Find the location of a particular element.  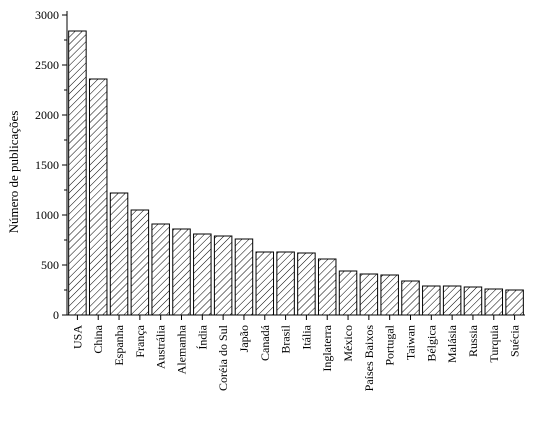

x-tick-label: Índia is located at coordinates (202, 336).